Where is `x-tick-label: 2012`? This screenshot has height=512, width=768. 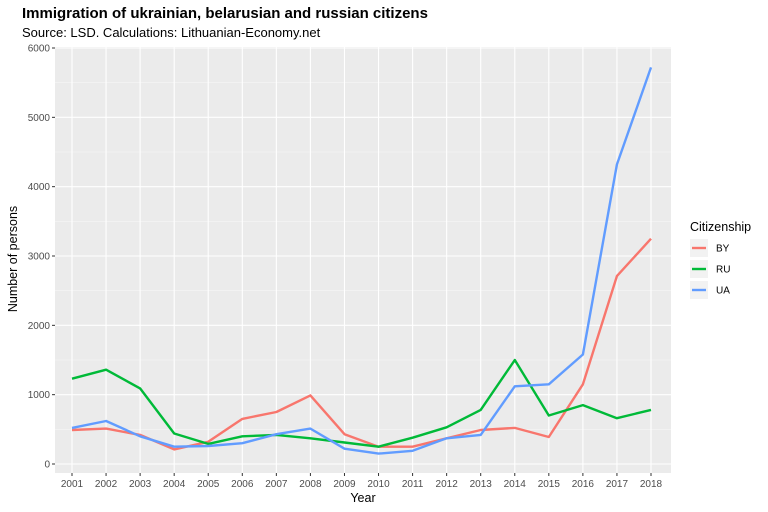
x-tick-label: 2012 is located at coordinates (447, 484).